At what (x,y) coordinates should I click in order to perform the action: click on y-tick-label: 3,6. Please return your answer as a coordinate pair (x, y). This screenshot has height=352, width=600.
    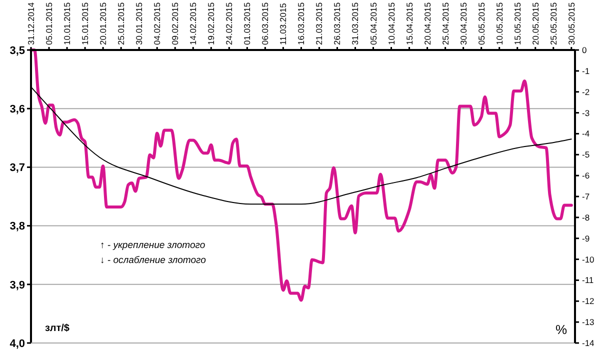
    Looking at the image, I should click on (17, 109).